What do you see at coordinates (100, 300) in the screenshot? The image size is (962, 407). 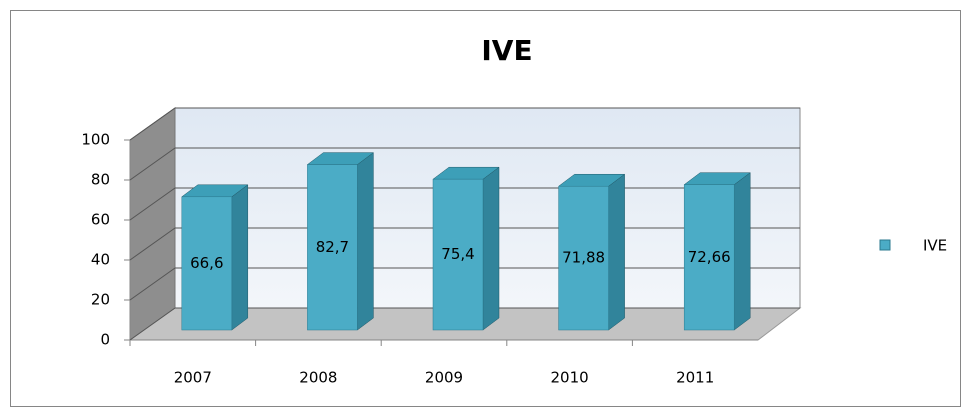 I see `y-tick-label: 20` at bounding box center [100, 300].